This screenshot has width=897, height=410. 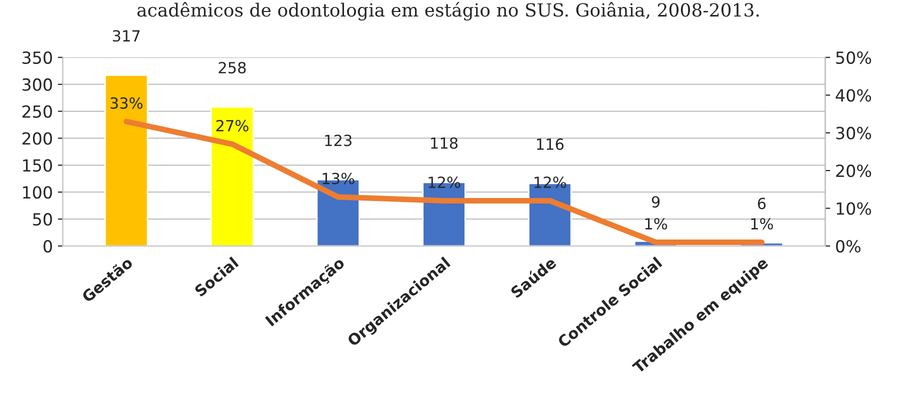 I want to click on data-label: 116, so click(x=550, y=144).